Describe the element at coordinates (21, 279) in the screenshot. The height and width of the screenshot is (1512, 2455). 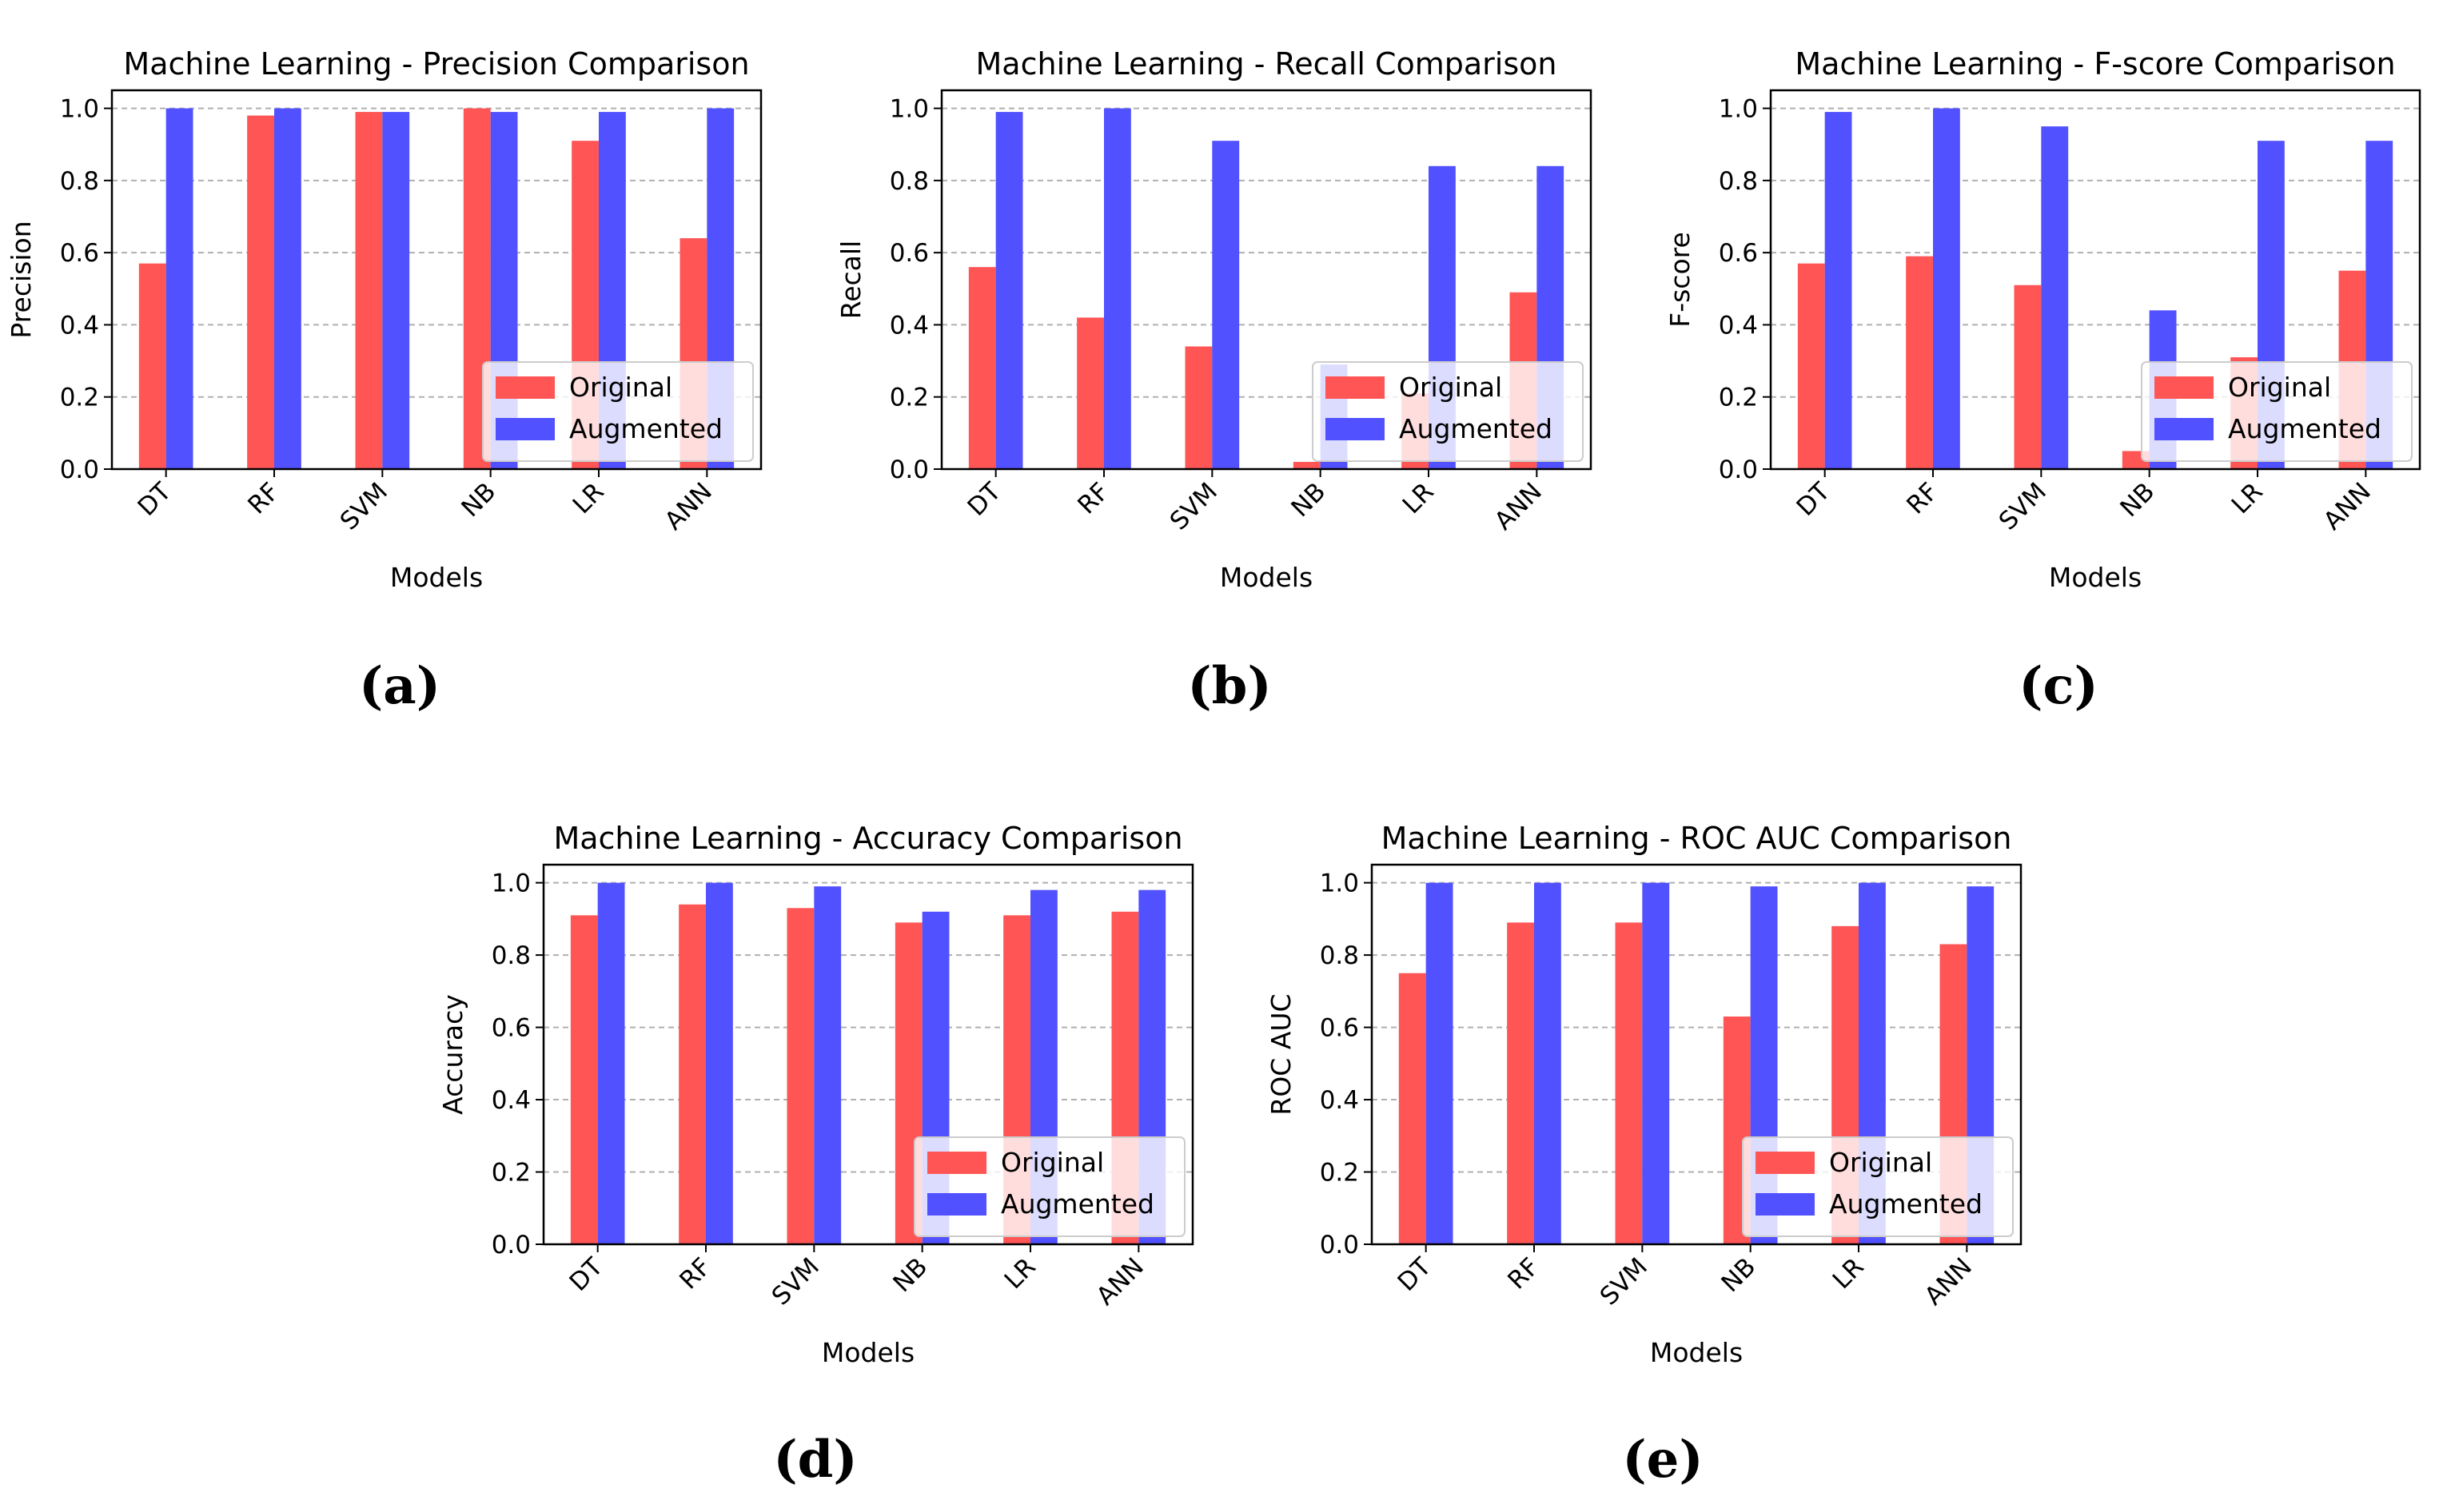
I see `y-axis-label: Precision` at that location.